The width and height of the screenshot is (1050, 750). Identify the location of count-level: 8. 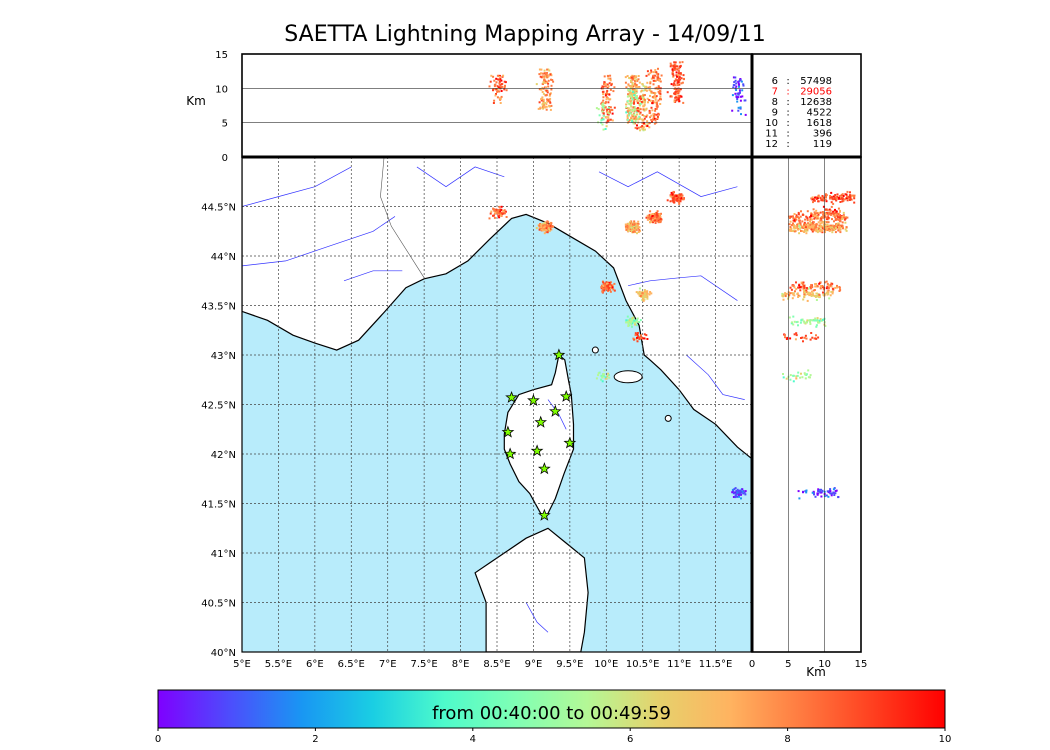
(775, 102).